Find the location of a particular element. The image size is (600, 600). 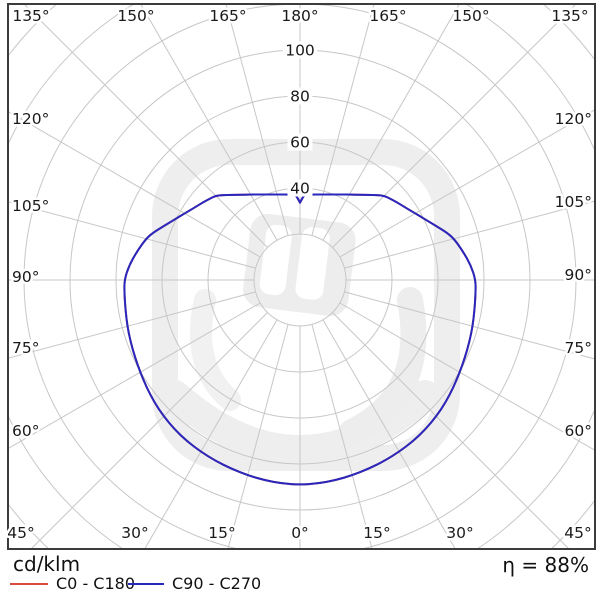

efficiency-label: η = 88% is located at coordinates (545, 565).